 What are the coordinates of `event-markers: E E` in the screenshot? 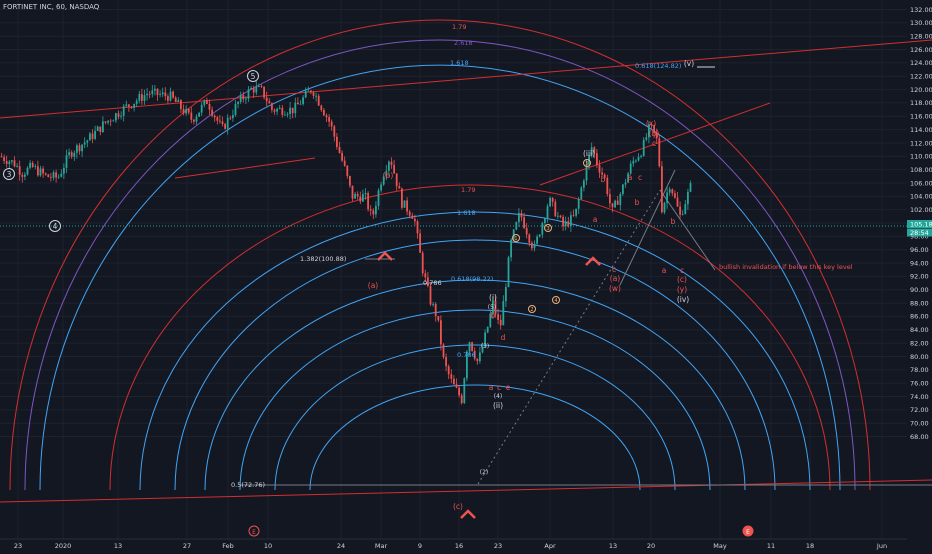 It's located at (501, 531).